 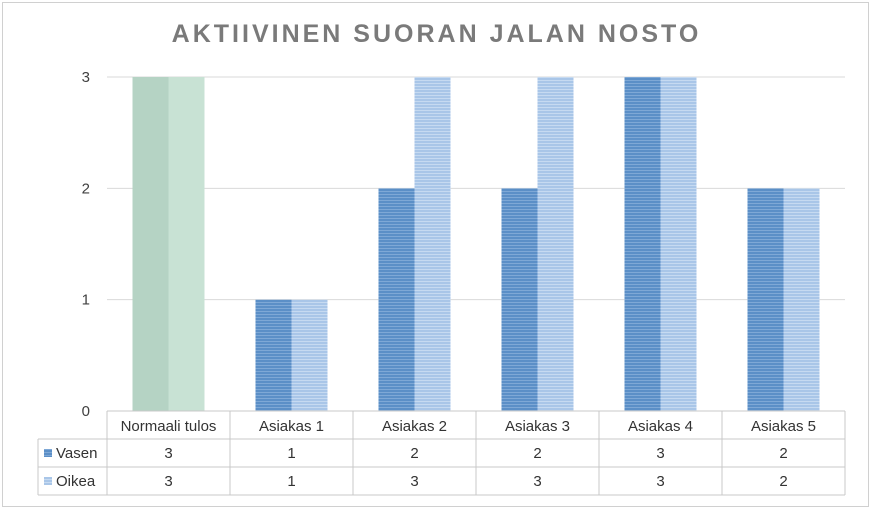 What do you see at coordinates (169, 426) in the screenshot?
I see `category-label: Normaali tulos` at bounding box center [169, 426].